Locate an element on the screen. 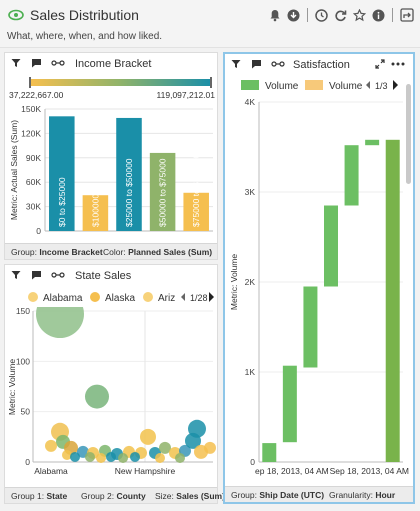 The height and width of the screenshot is (511, 420). panel-header: Income Bracket is located at coordinates (111, 64).